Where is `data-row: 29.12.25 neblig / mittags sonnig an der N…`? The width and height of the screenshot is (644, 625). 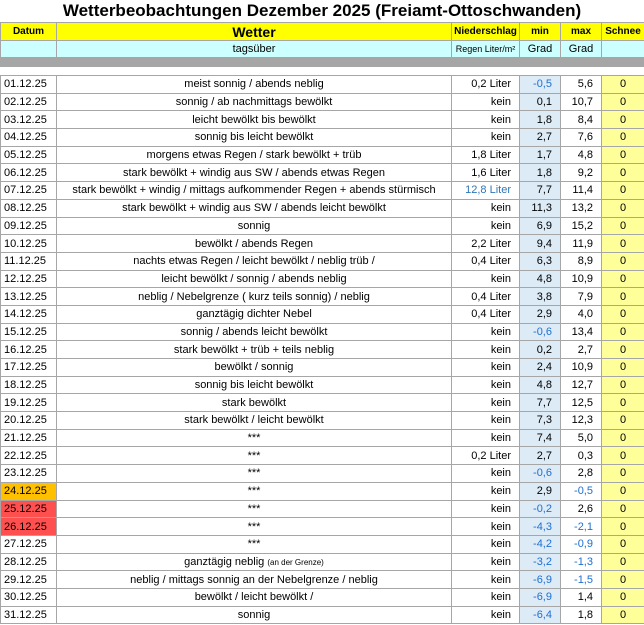 data-row: 29.12.25 neblig / mittags sonnig an der N… is located at coordinates (322, 579).